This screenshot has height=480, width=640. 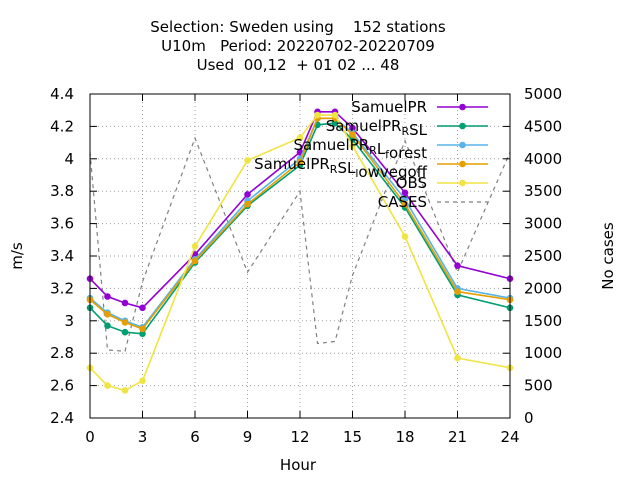 I want to click on y-tick-label: 4, so click(x=69, y=159).